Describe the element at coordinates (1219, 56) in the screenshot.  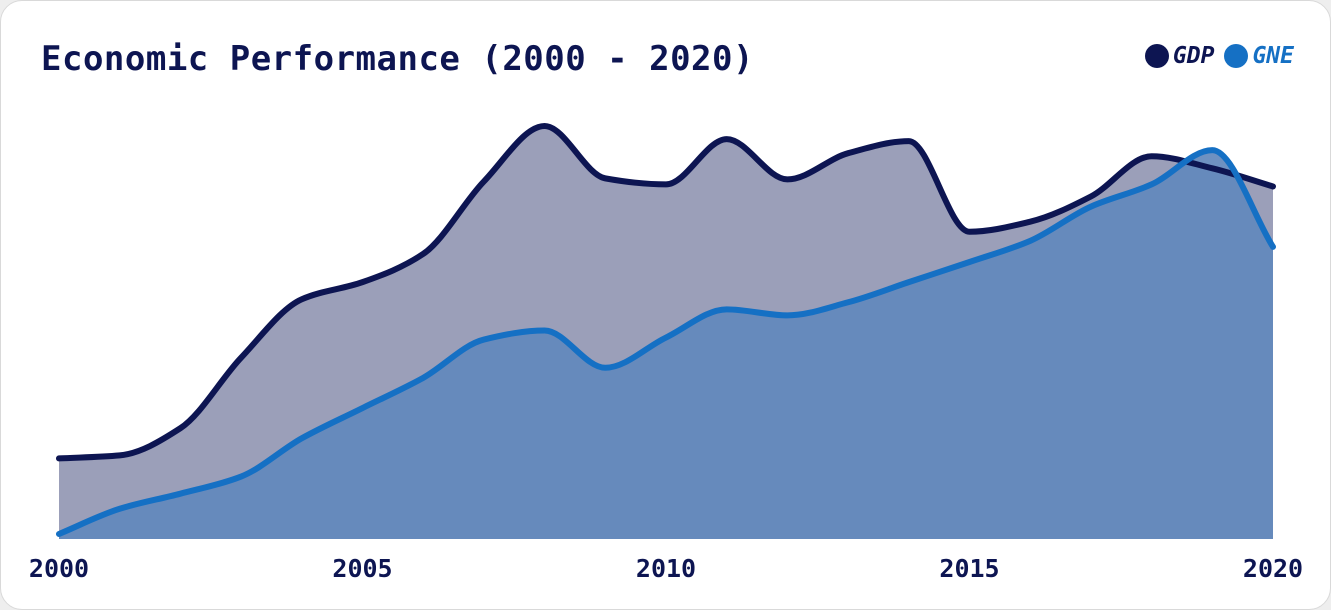
I see `chart-legend: GDP GNE` at that location.